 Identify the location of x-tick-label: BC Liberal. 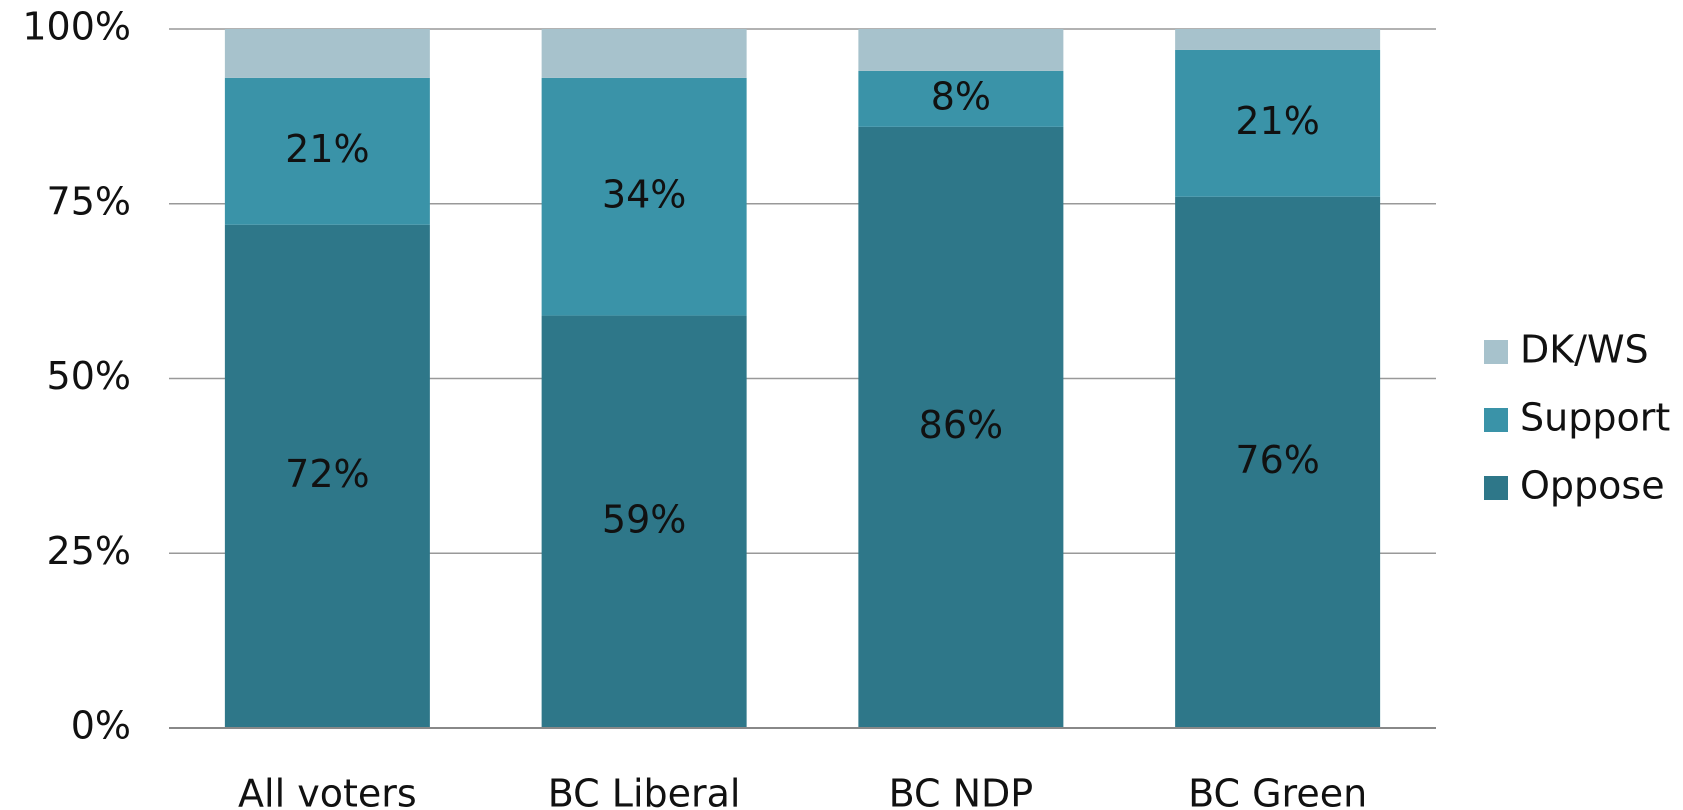
(644, 791).